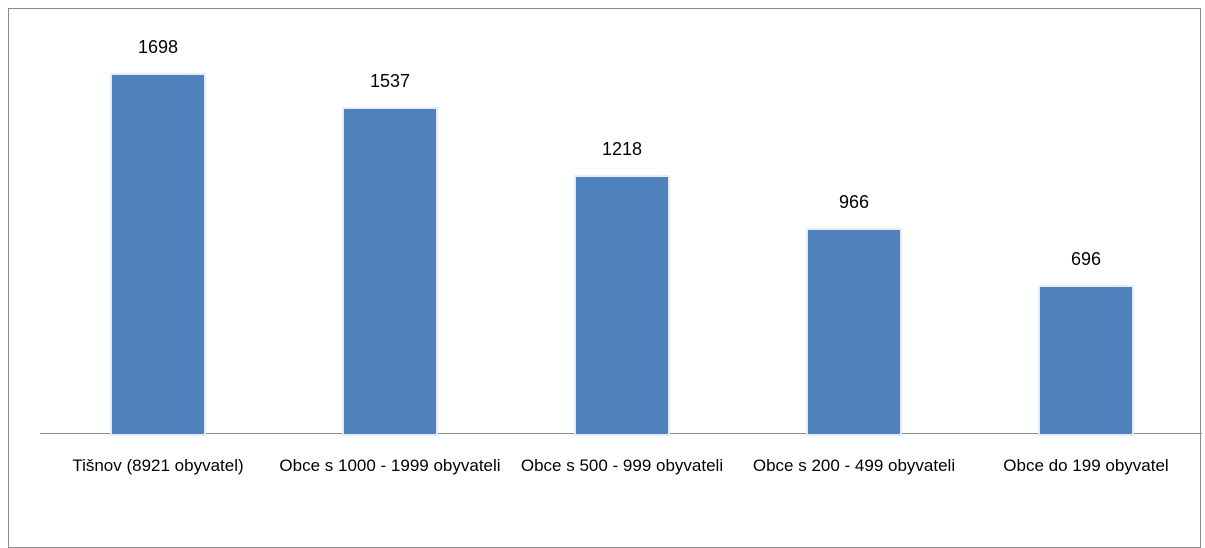 The height and width of the screenshot is (548, 1205). I want to click on x-tick-label: Obce s 1000 - 1999 obyvateli, so click(390, 465).